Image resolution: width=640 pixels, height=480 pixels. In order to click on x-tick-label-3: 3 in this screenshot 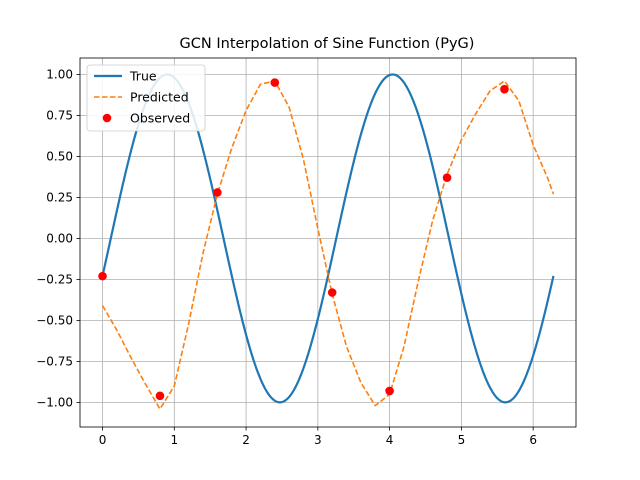, I will do `click(318, 440)`.